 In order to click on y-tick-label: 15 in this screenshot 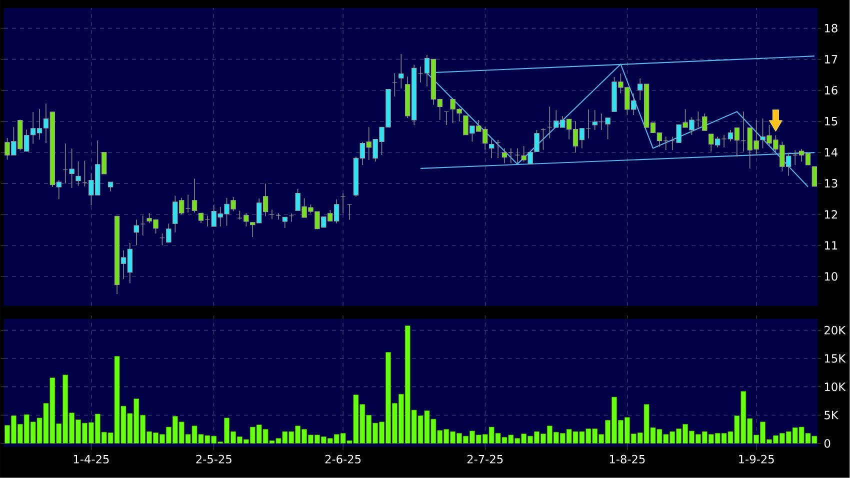, I will do `click(831, 121)`.